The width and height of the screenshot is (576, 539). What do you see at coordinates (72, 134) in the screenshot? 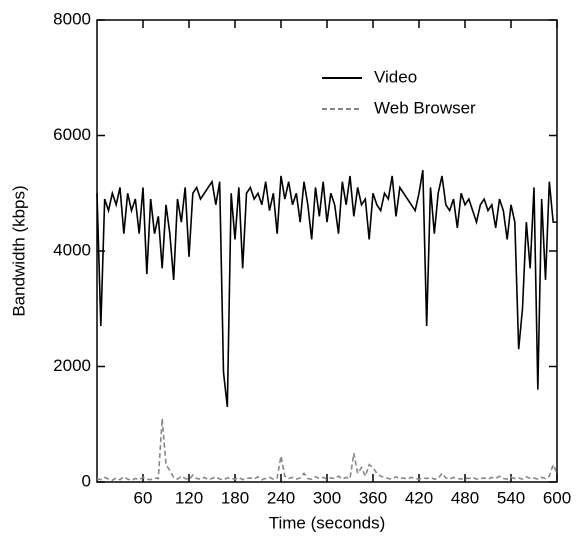
I see `y-tick-label: 6000` at bounding box center [72, 134].